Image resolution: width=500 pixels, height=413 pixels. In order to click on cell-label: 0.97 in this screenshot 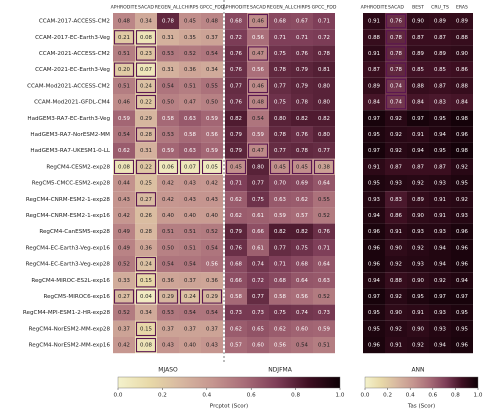, I will do `click(418, 119)`.